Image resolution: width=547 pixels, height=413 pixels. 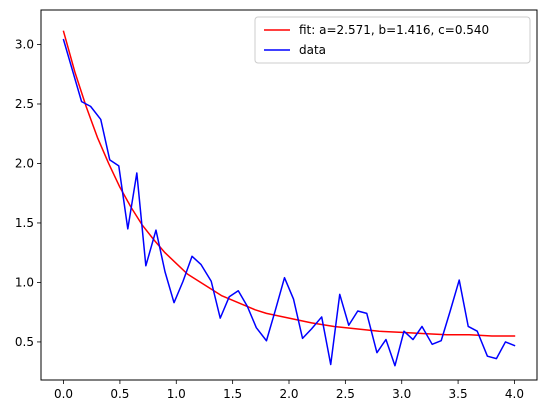 What do you see at coordinates (24, 163) in the screenshot?
I see `y-tick-label: 2.0` at bounding box center [24, 163].